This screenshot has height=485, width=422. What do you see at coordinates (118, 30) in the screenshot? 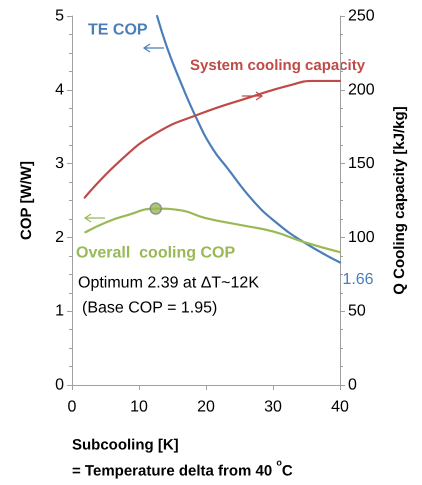
I see `series-label: TE COP` at bounding box center [118, 30].